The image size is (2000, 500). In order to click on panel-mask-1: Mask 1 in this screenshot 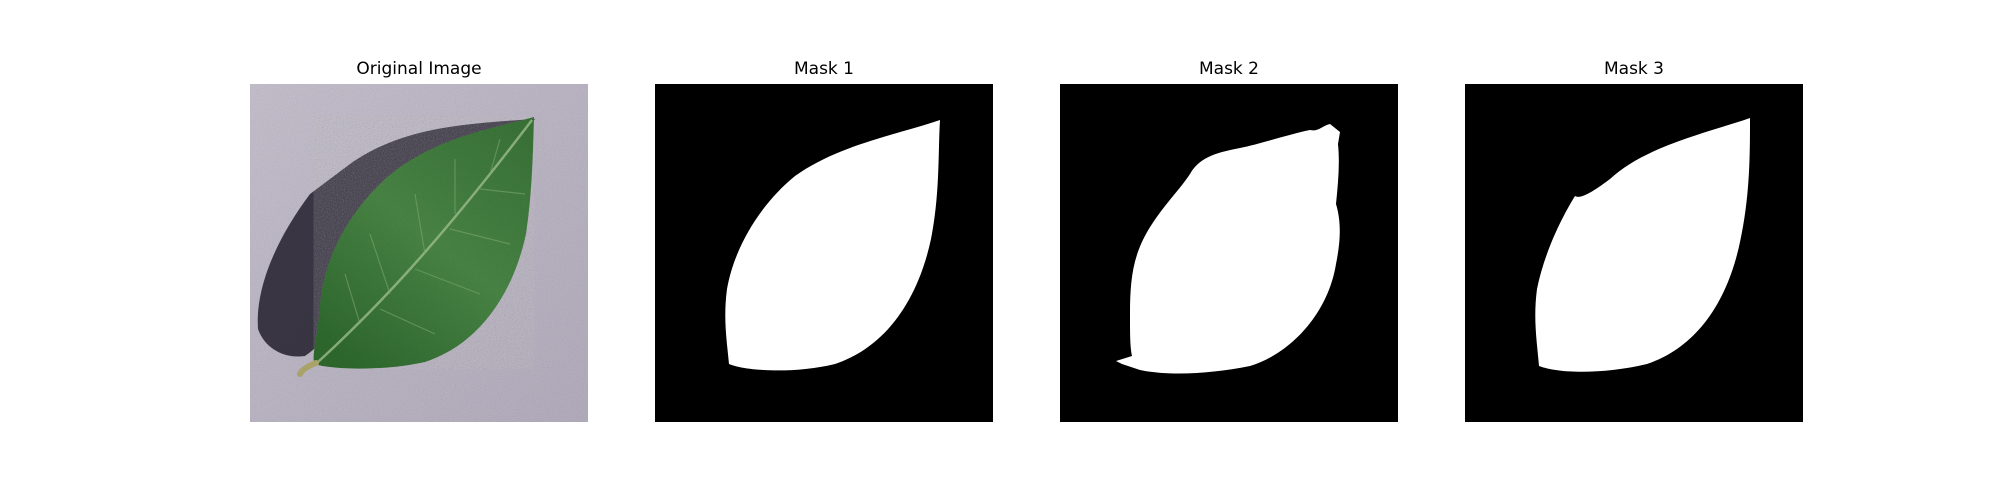, I will do `click(824, 240)`.